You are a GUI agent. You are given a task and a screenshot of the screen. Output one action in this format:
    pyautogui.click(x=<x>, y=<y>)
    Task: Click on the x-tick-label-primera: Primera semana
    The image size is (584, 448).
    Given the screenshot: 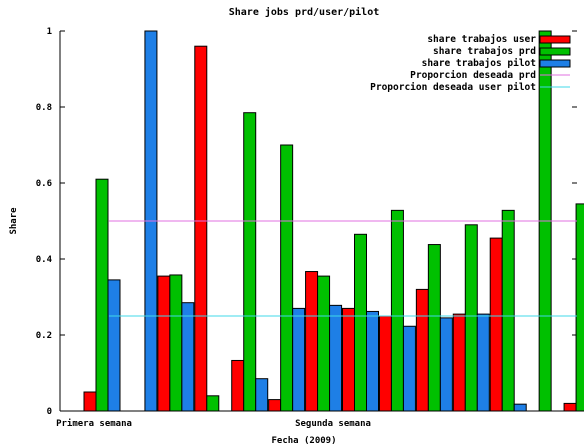 What is the action you would take?
    pyautogui.click(x=94, y=423)
    